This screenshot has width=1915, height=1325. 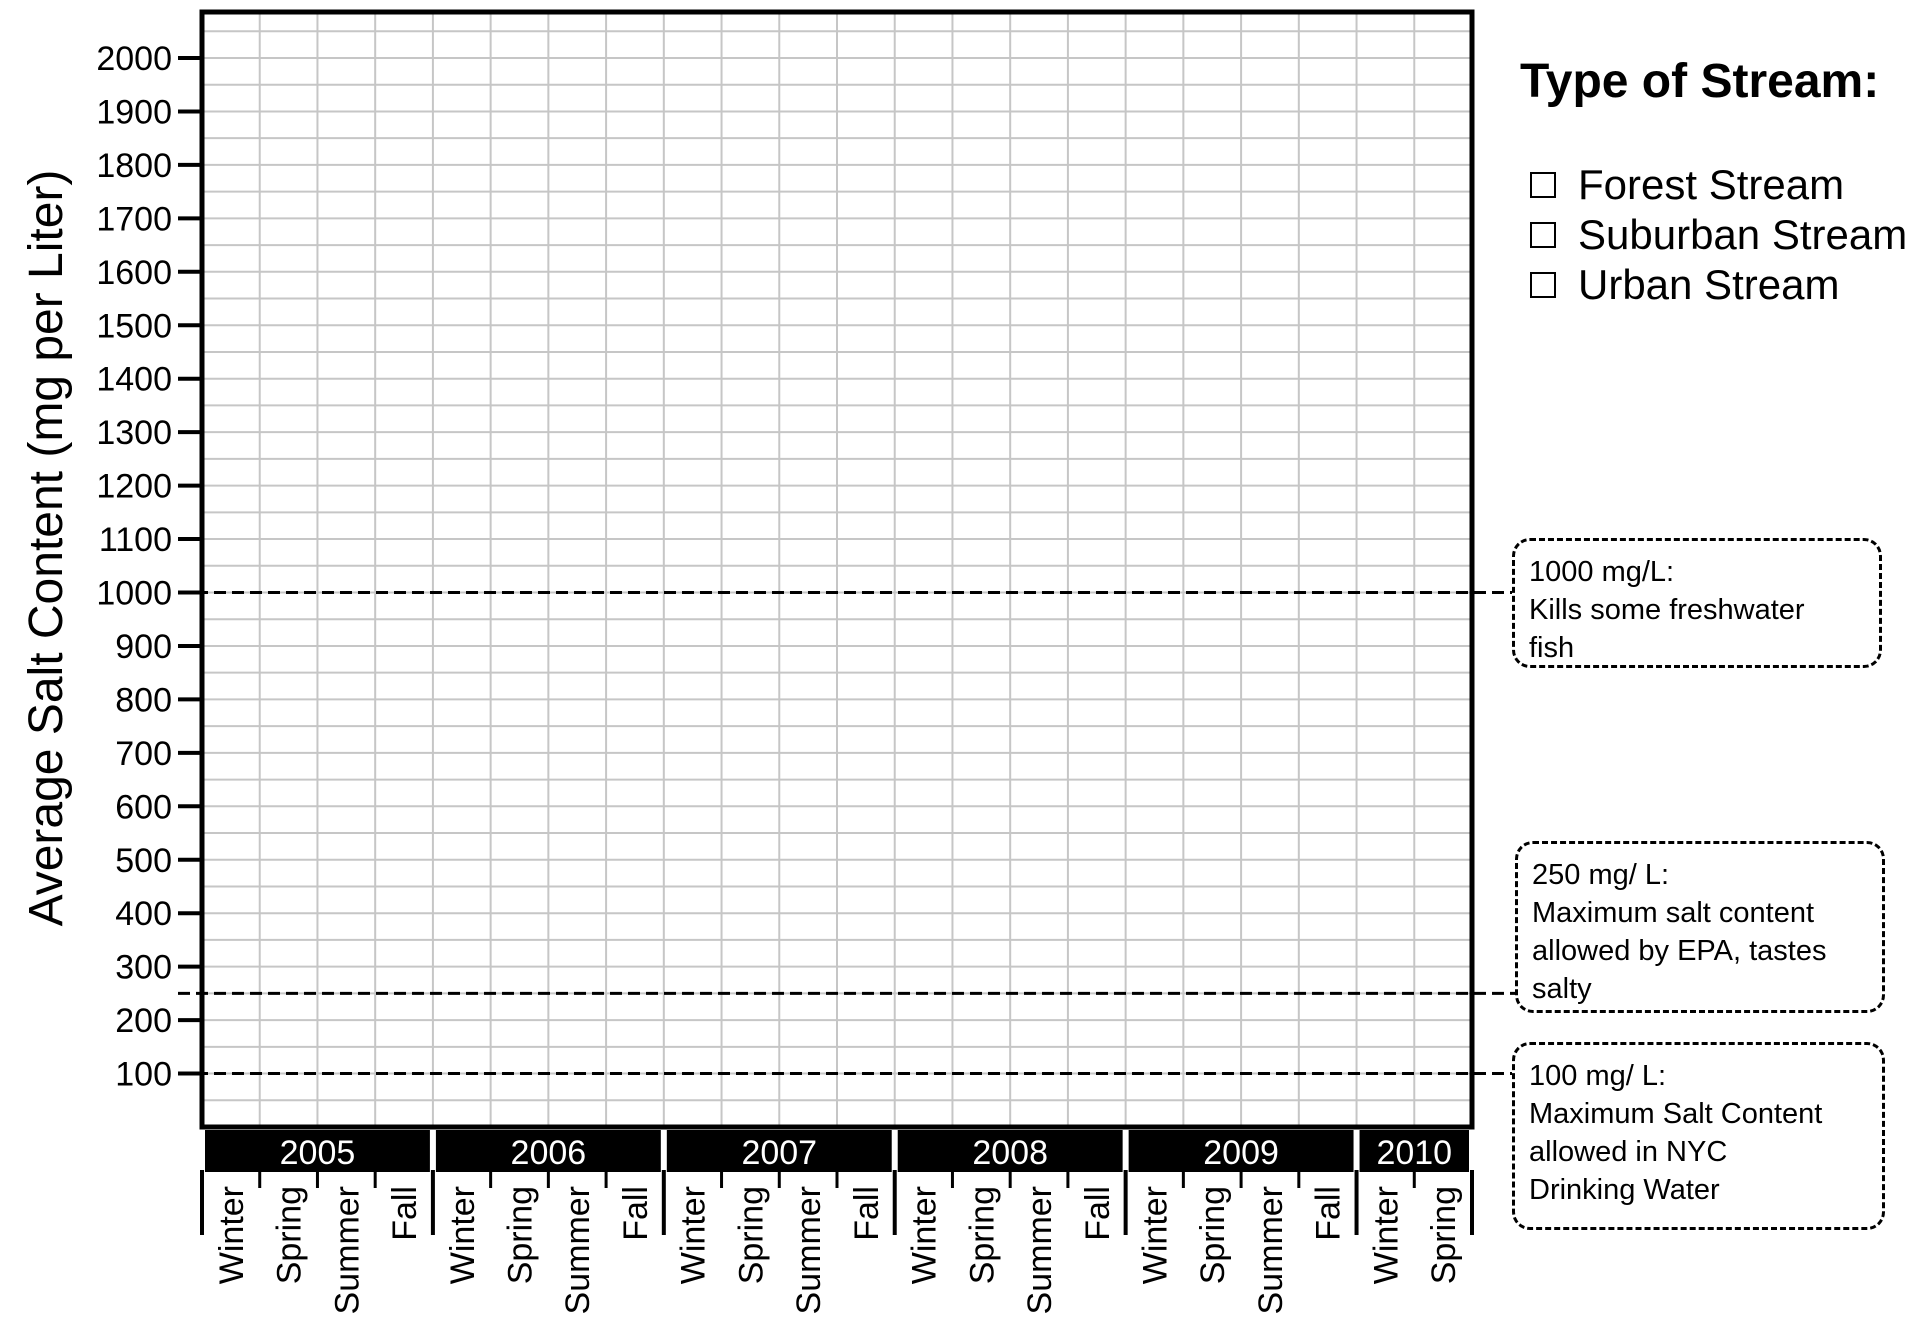 What do you see at coordinates (134, 112) in the screenshot?
I see `y-tick-label: 1900` at bounding box center [134, 112].